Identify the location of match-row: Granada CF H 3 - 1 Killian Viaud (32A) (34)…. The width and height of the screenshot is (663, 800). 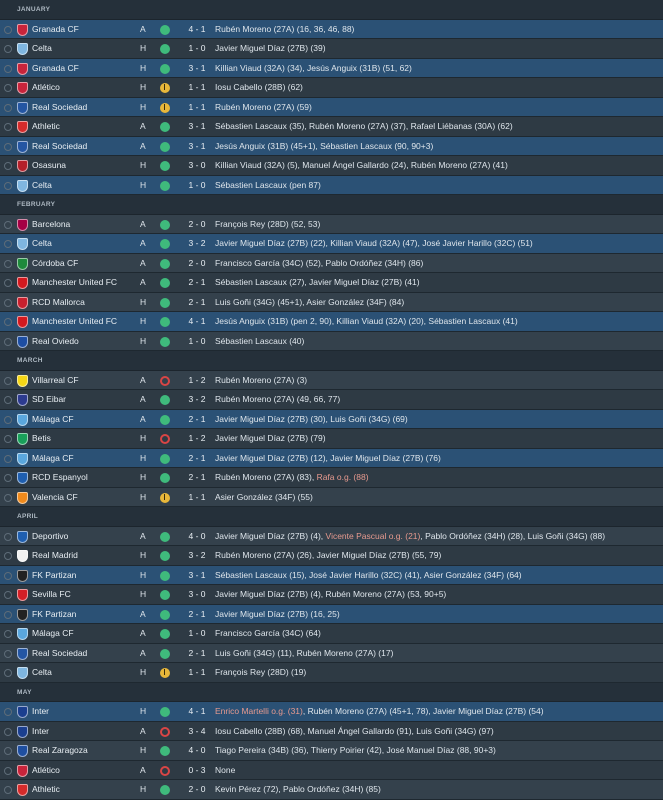
(331, 68).